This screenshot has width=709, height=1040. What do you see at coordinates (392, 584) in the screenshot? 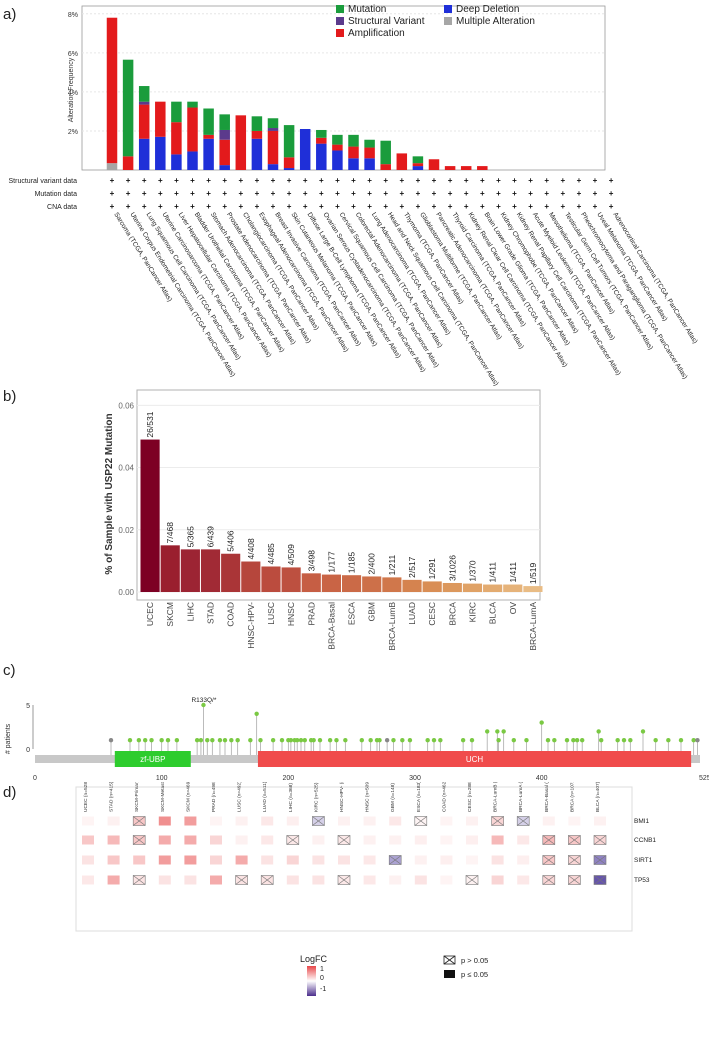
I see `bar-BRCA-LumB` at bounding box center [392, 584].